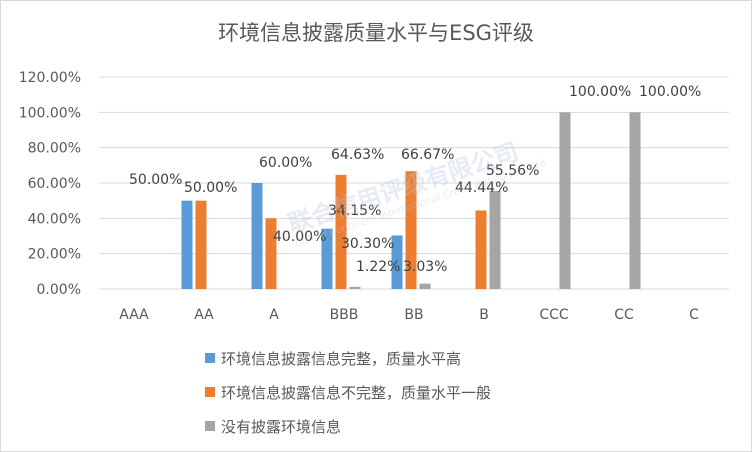 This screenshot has height=452, width=752. I want to click on data-label: 44.44%, so click(481, 188).